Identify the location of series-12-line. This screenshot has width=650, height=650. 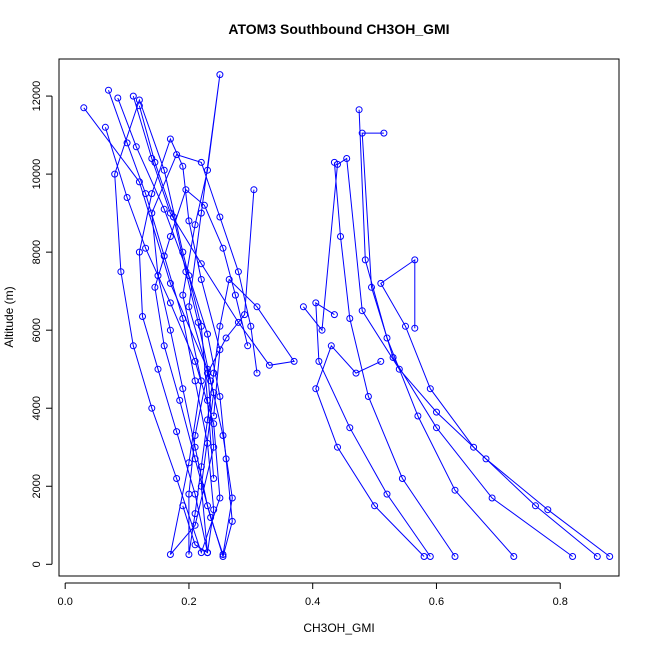
(370, 450).